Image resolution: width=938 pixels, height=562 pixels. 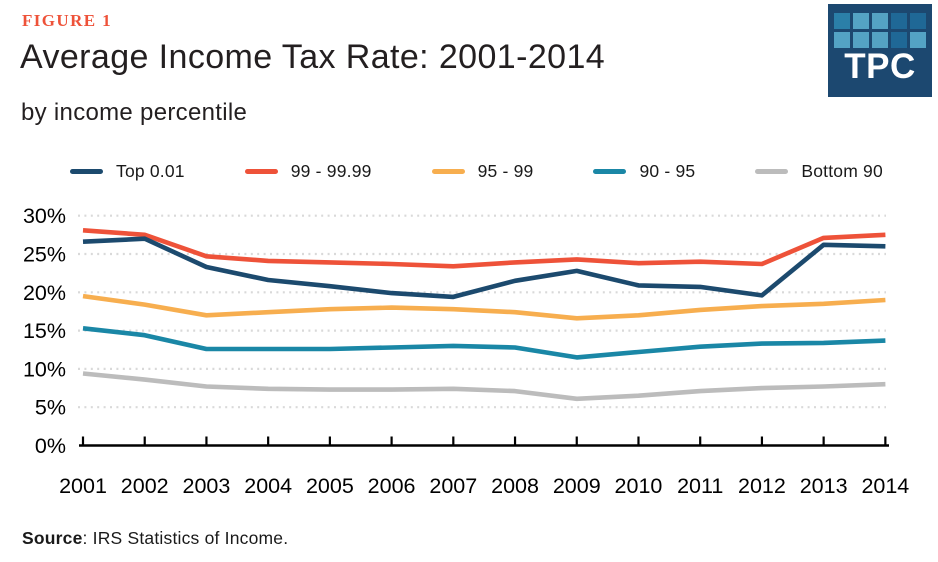 What do you see at coordinates (842, 171) in the screenshot?
I see `legend-label: Bottom 90` at bounding box center [842, 171].